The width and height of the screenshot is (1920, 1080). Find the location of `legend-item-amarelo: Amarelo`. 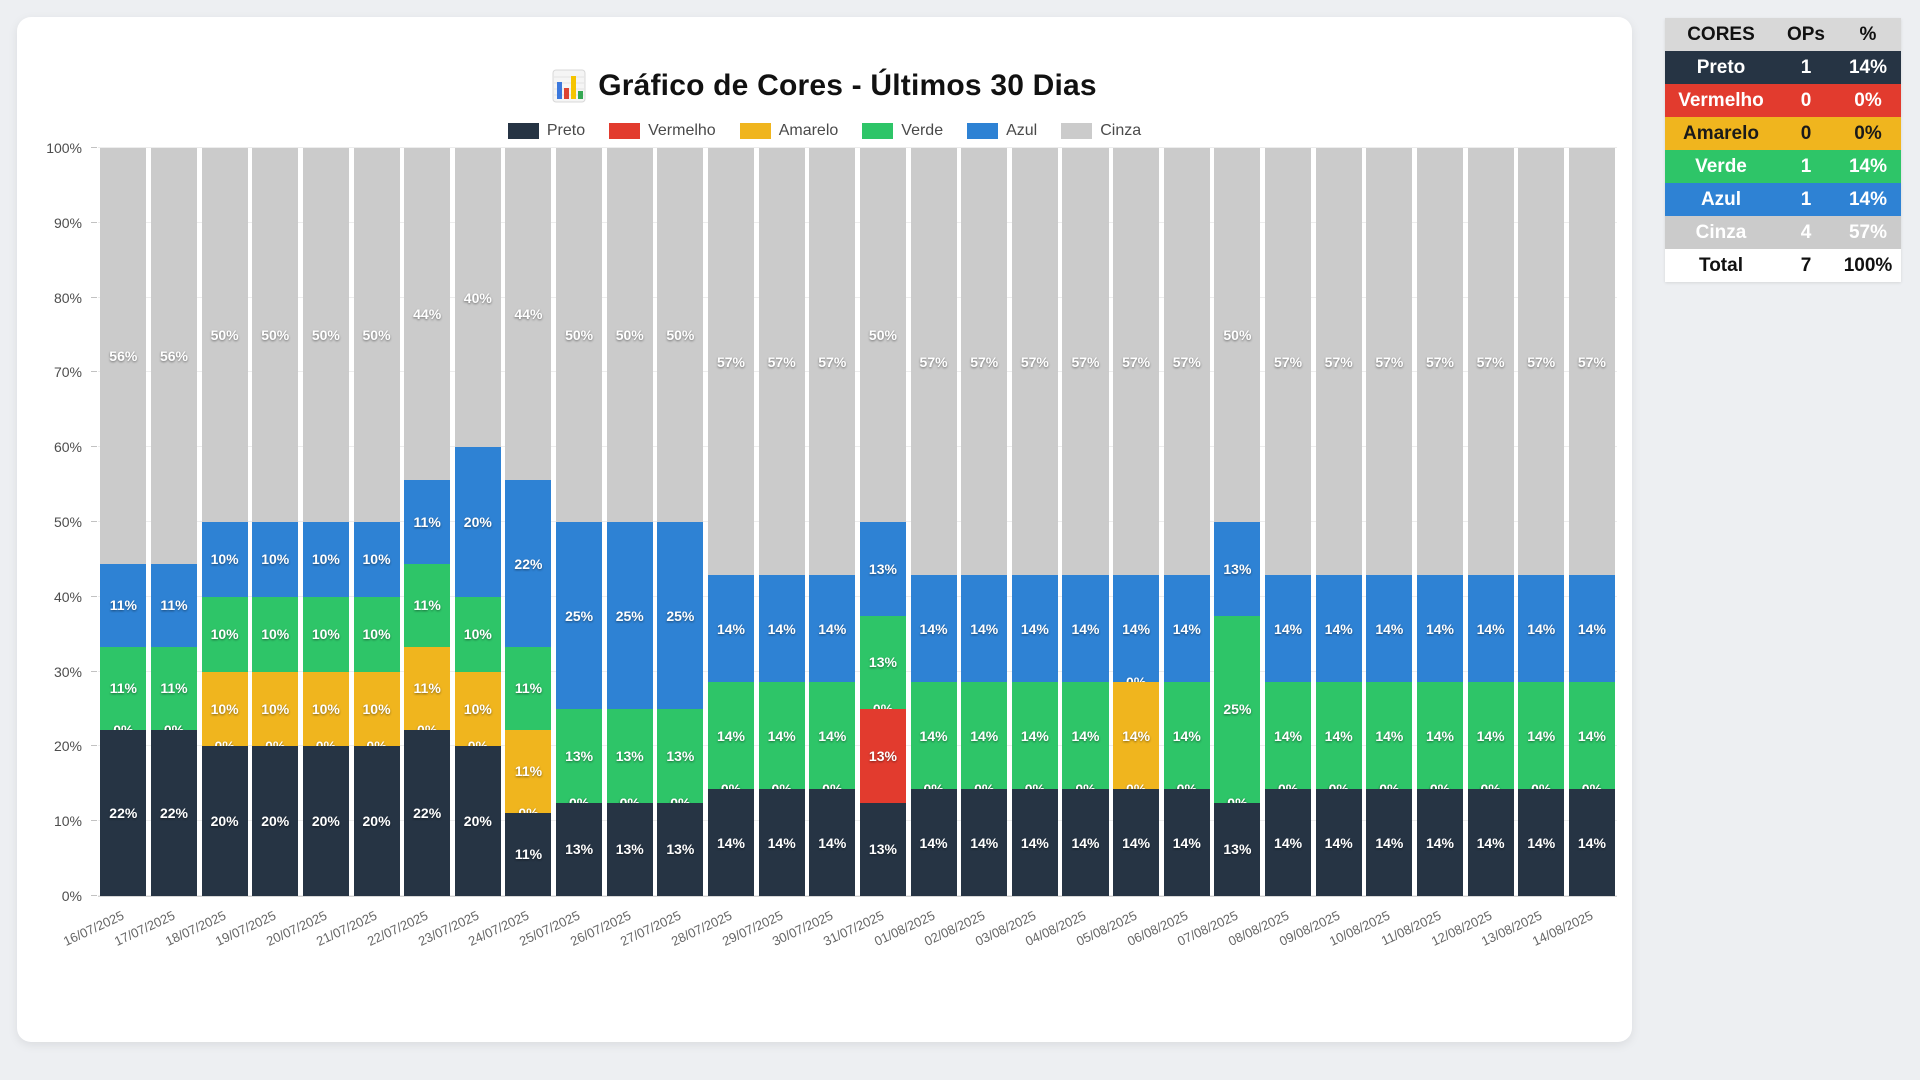

legend-item-amarelo: Amarelo is located at coordinates (788, 131).